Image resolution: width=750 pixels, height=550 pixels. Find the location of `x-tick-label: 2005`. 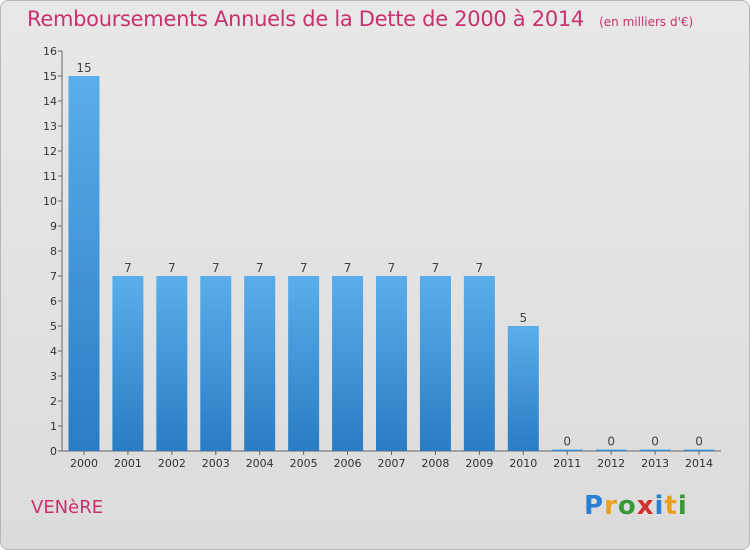

x-tick-label: 2005 is located at coordinates (304, 463).